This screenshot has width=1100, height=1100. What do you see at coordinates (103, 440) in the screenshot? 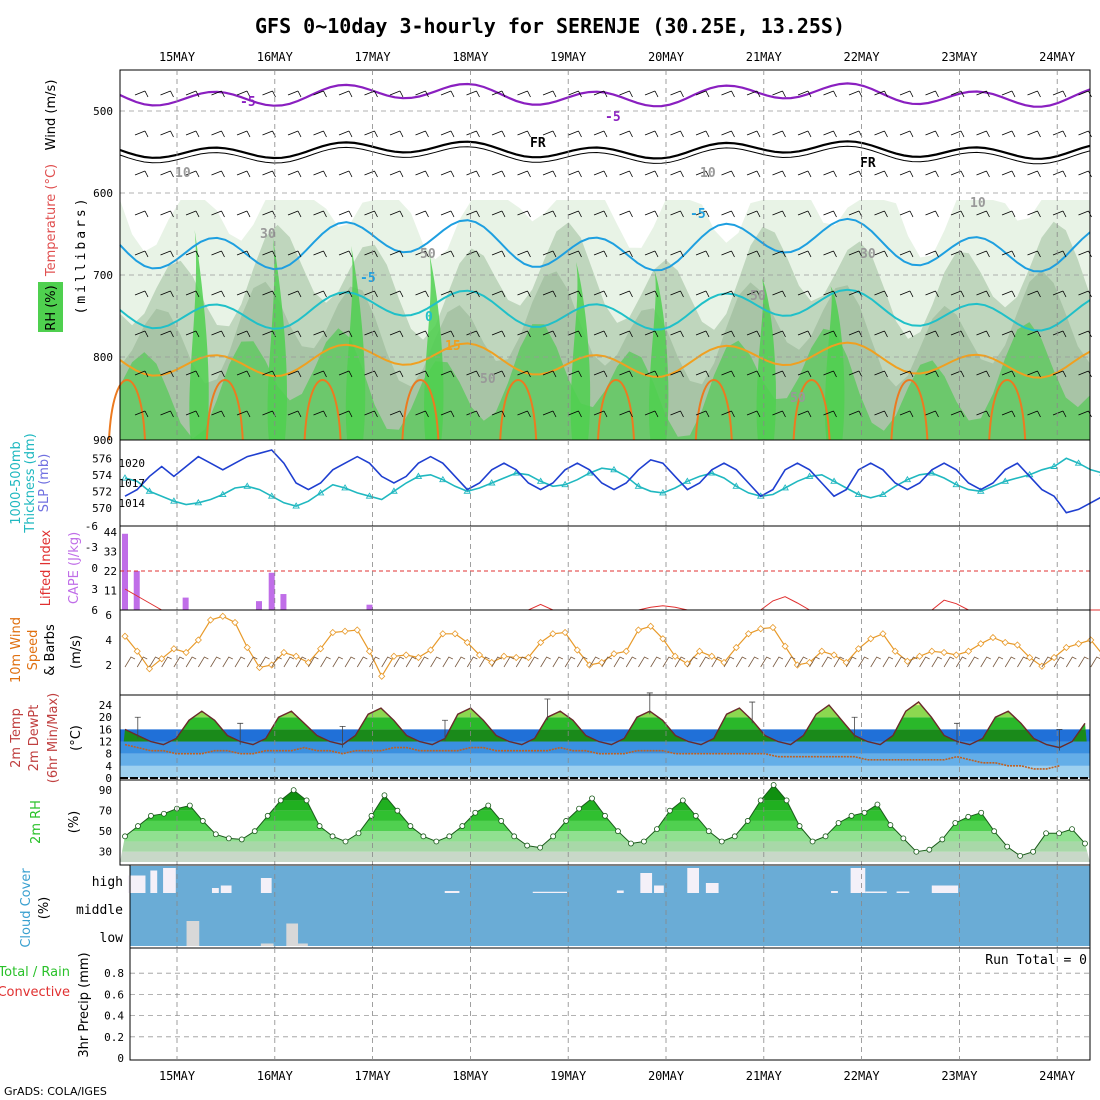
I see `pressure-tick: 900` at bounding box center [103, 440].